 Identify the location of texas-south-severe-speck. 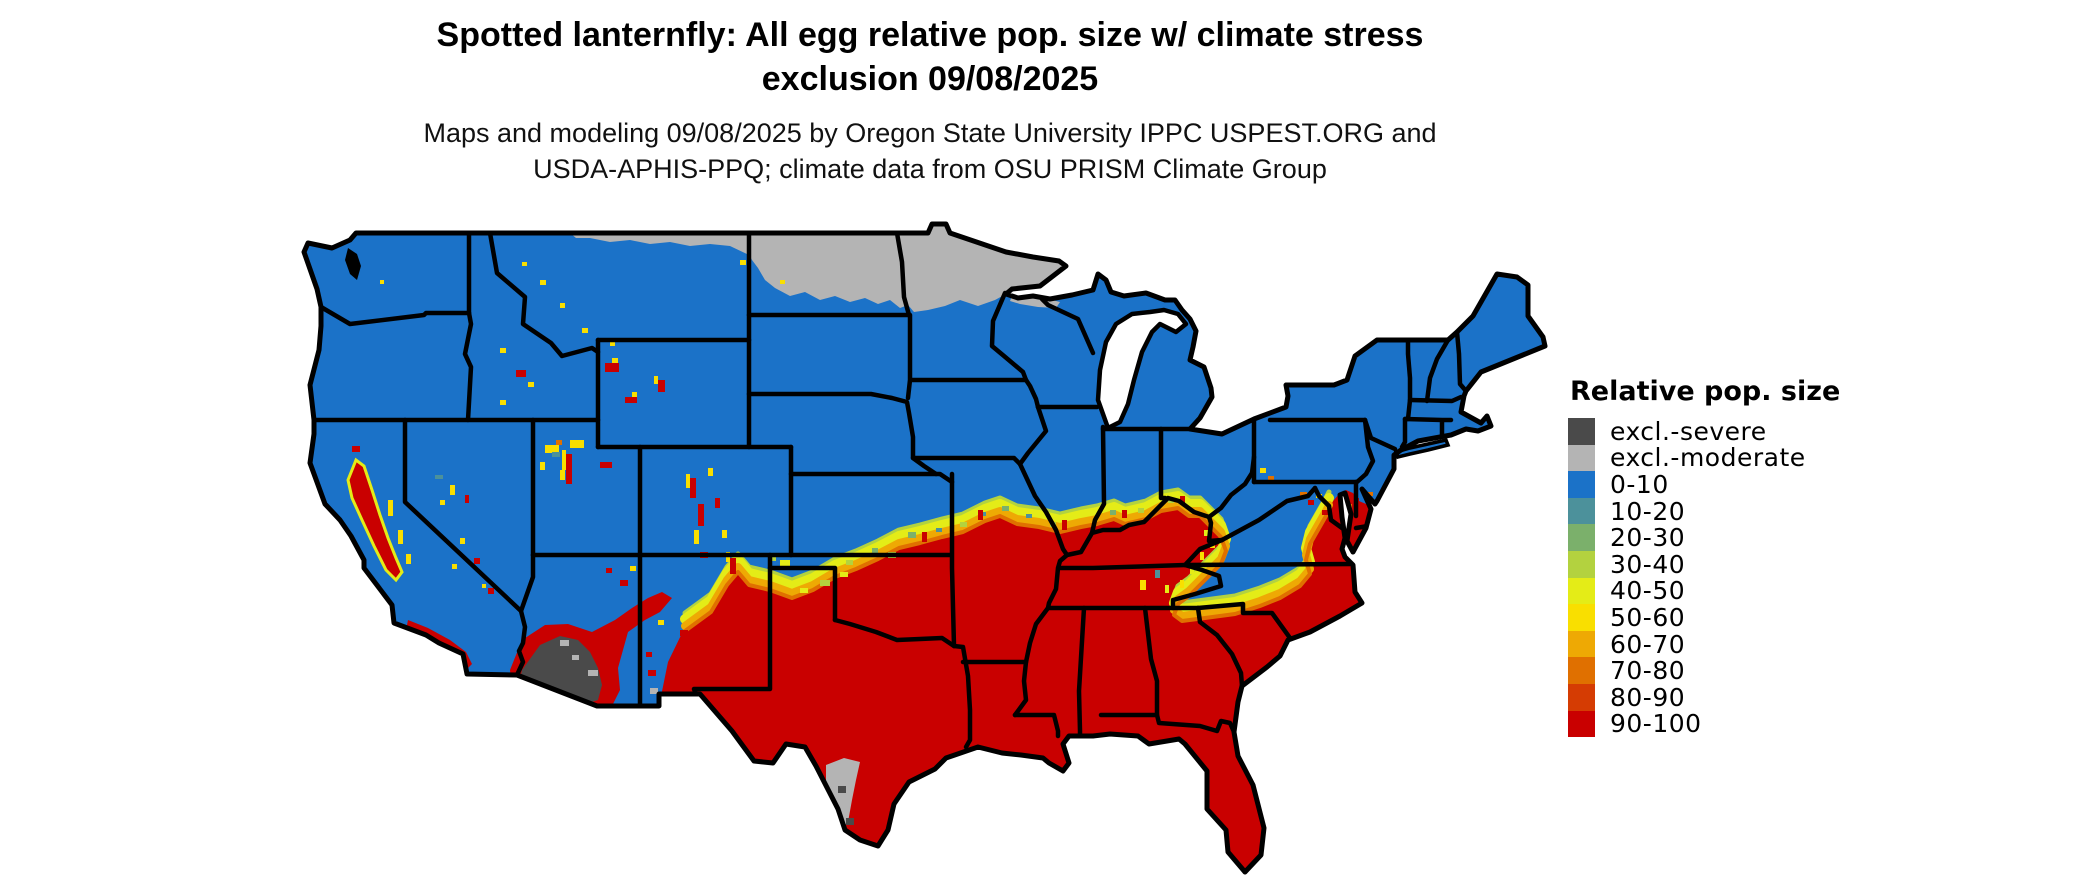
(842, 789).